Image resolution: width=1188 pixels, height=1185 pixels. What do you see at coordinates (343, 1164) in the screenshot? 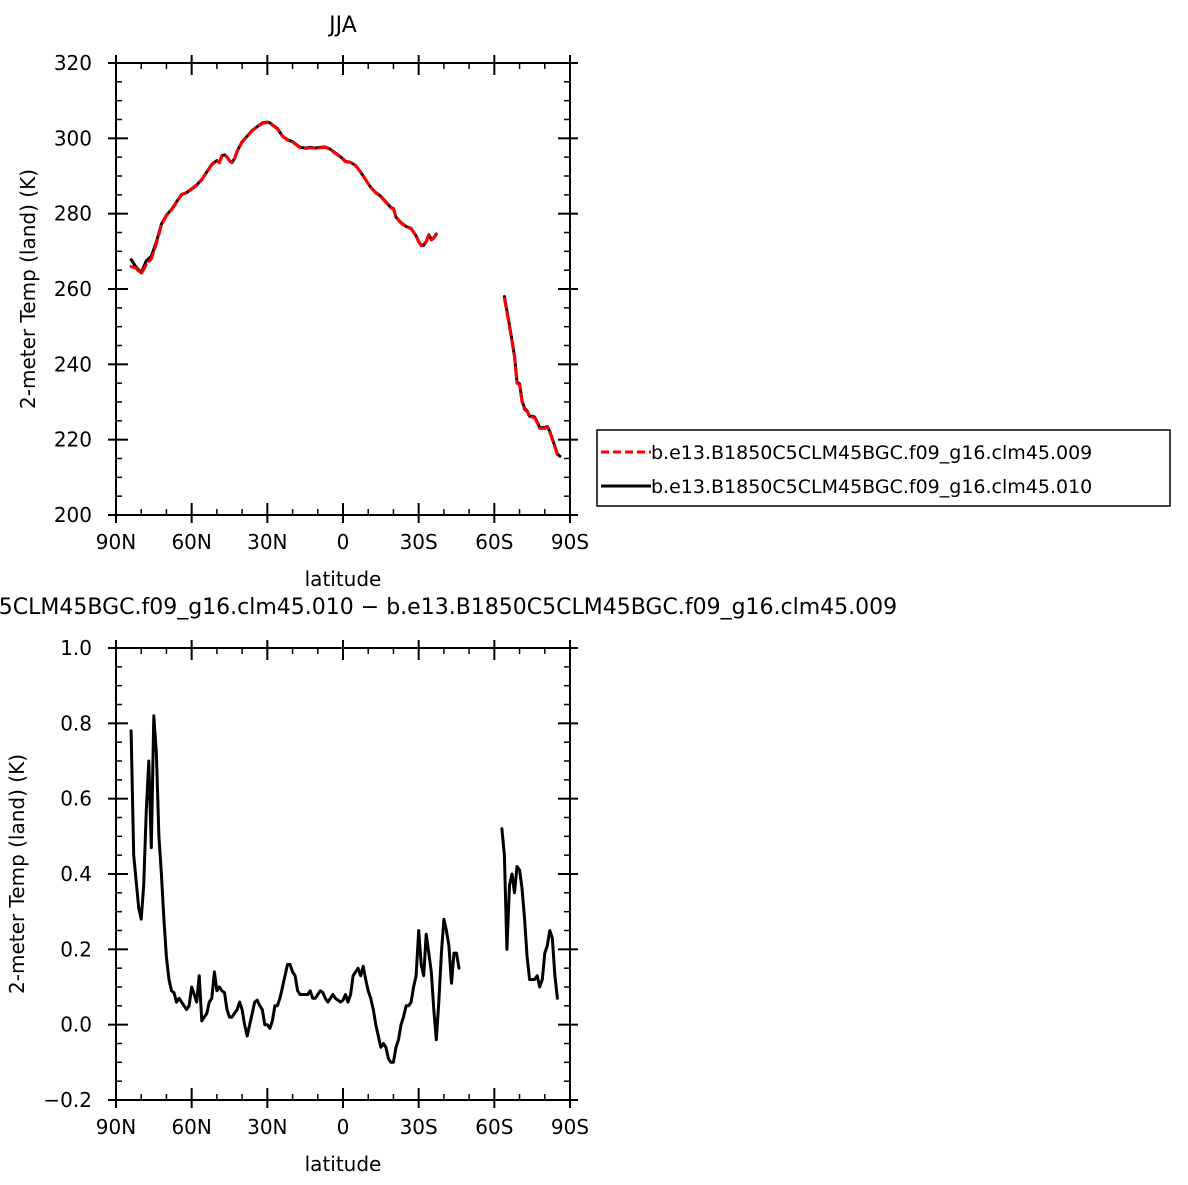
I see `bottom-x-axis-label: latitude` at bounding box center [343, 1164].